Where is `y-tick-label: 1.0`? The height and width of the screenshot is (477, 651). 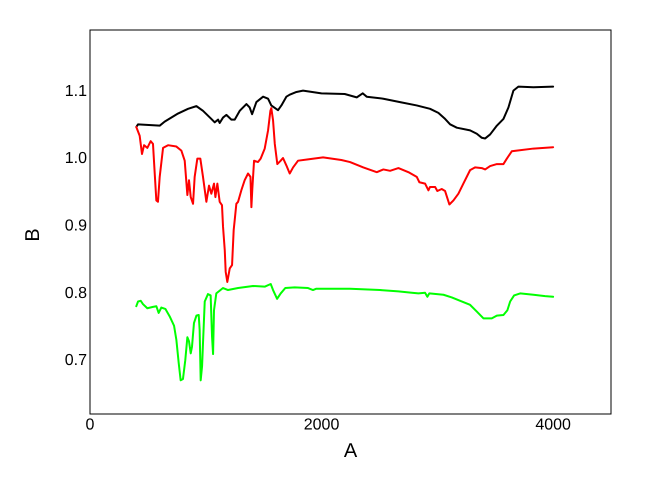 y-tick-label: 1.0 is located at coordinates (76, 159).